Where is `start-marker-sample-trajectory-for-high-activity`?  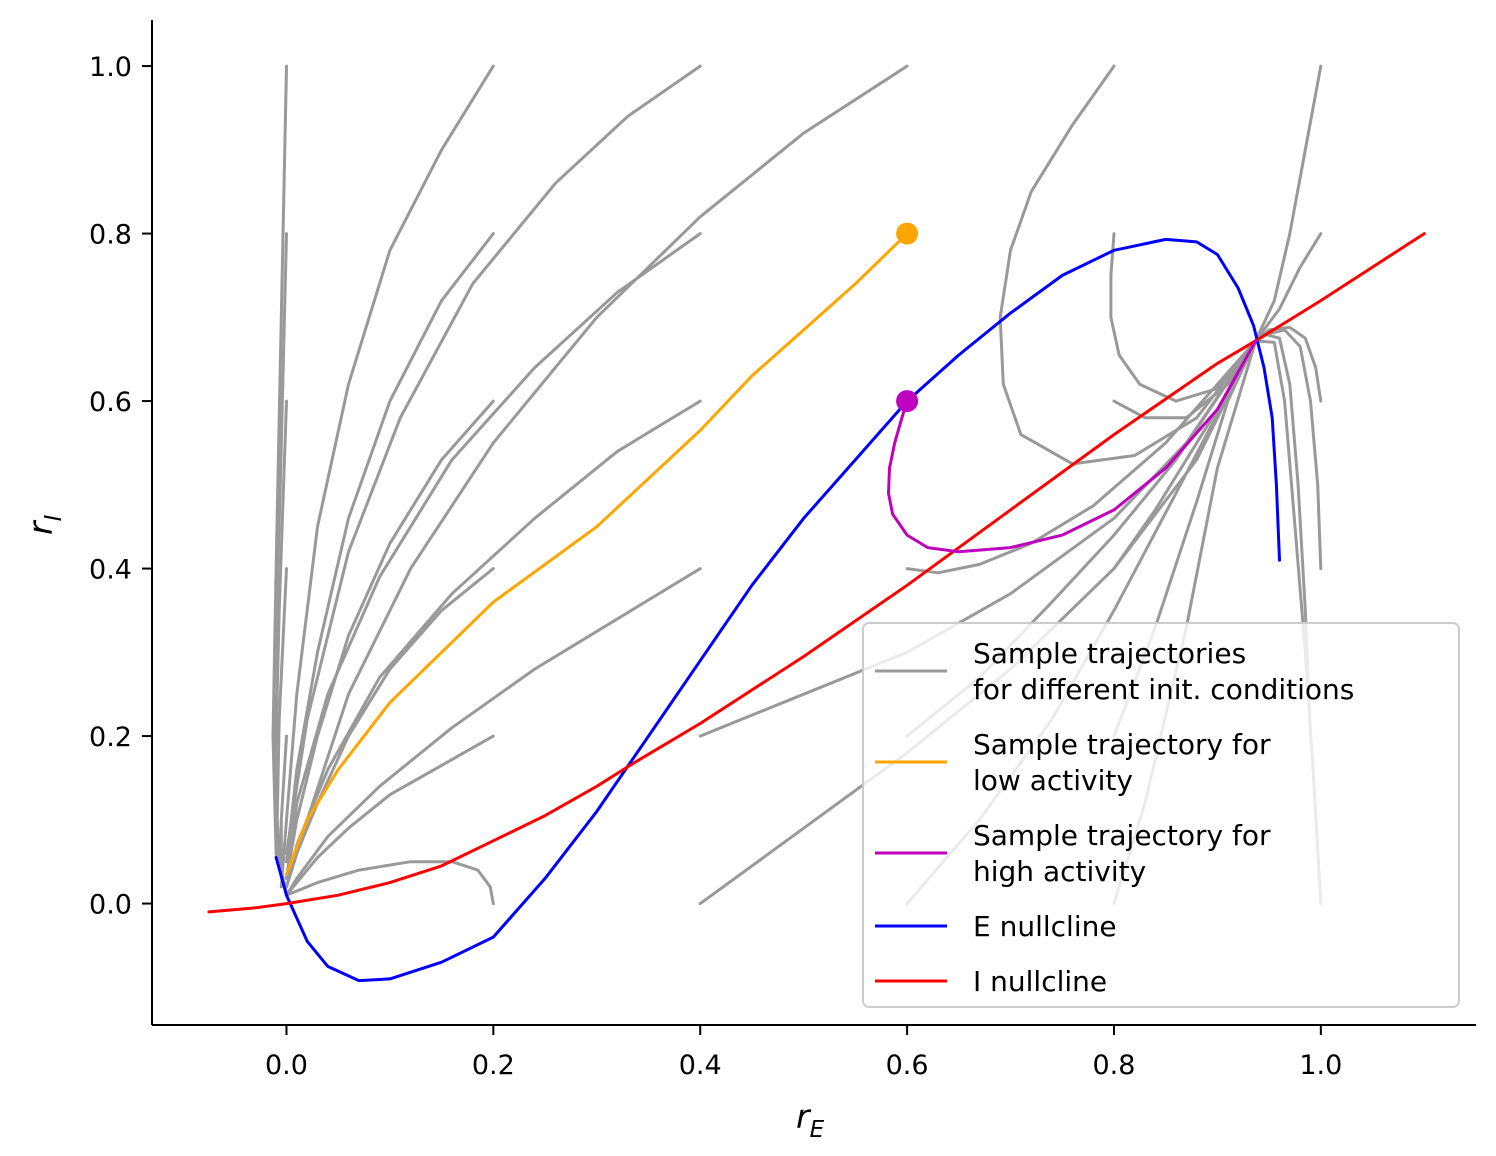 start-marker-sample-trajectory-for-high-activity is located at coordinates (907, 401).